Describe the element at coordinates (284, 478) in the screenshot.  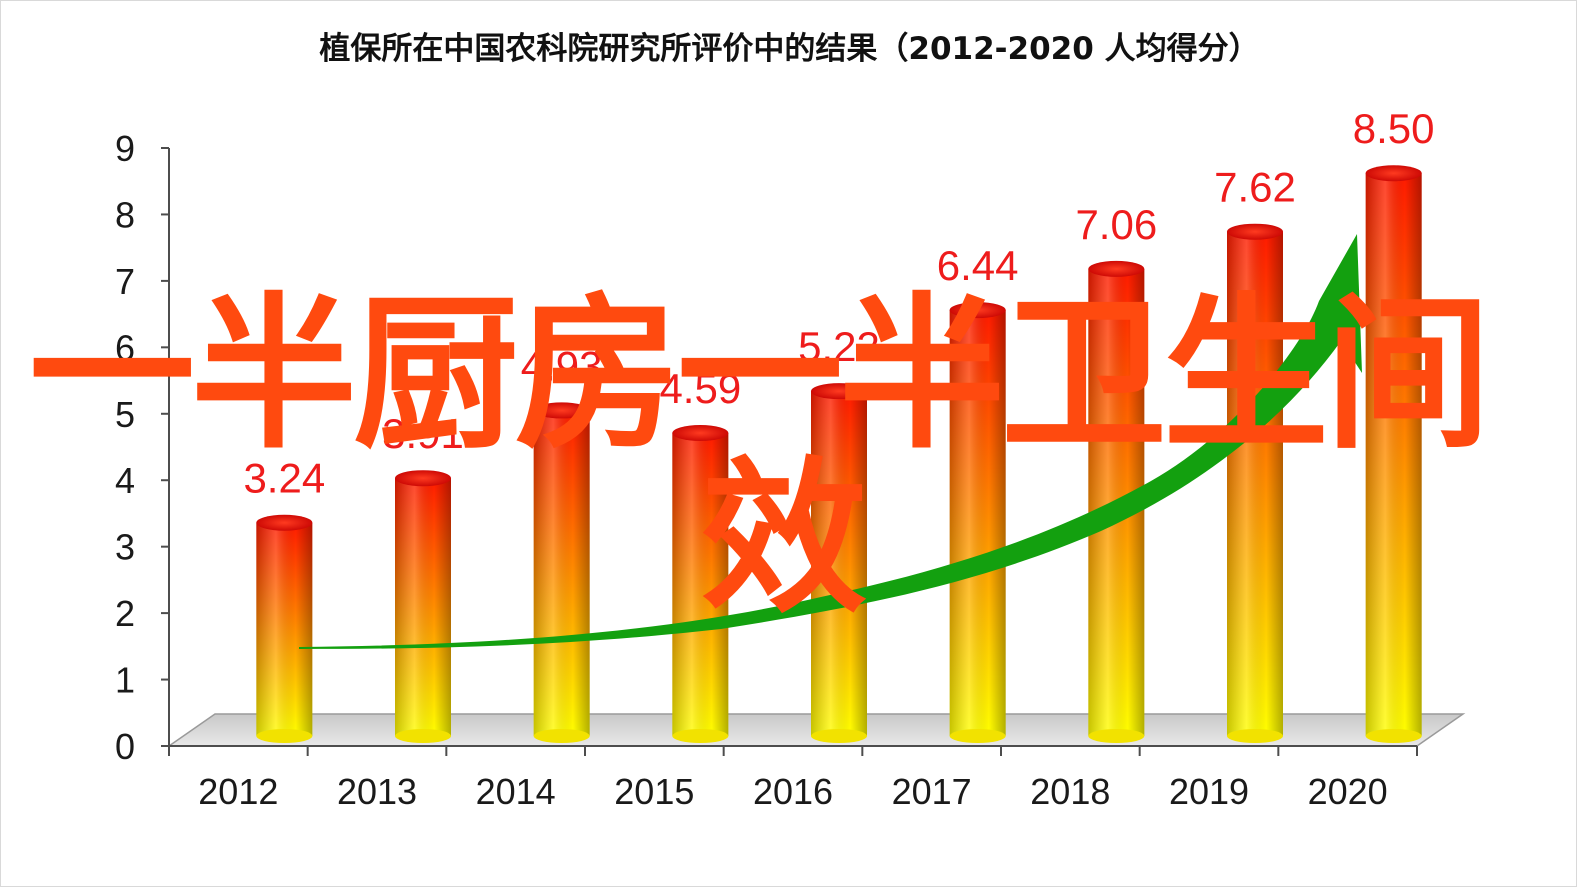
I see `data-label: 3.24` at that location.